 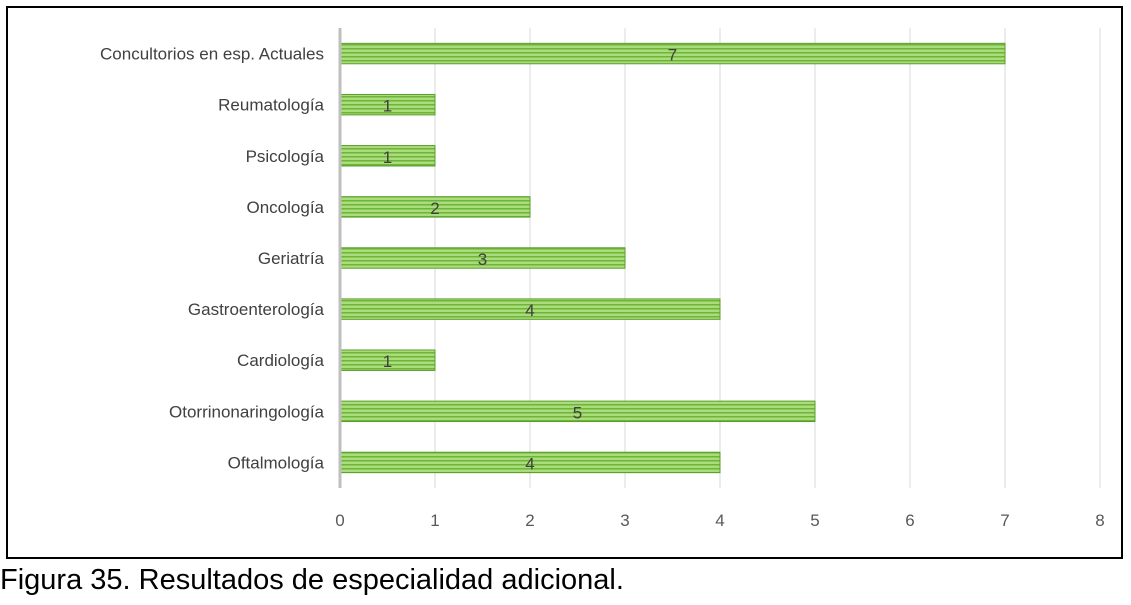 I want to click on category-label: Gastroenterología, so click(x=256, y=309).